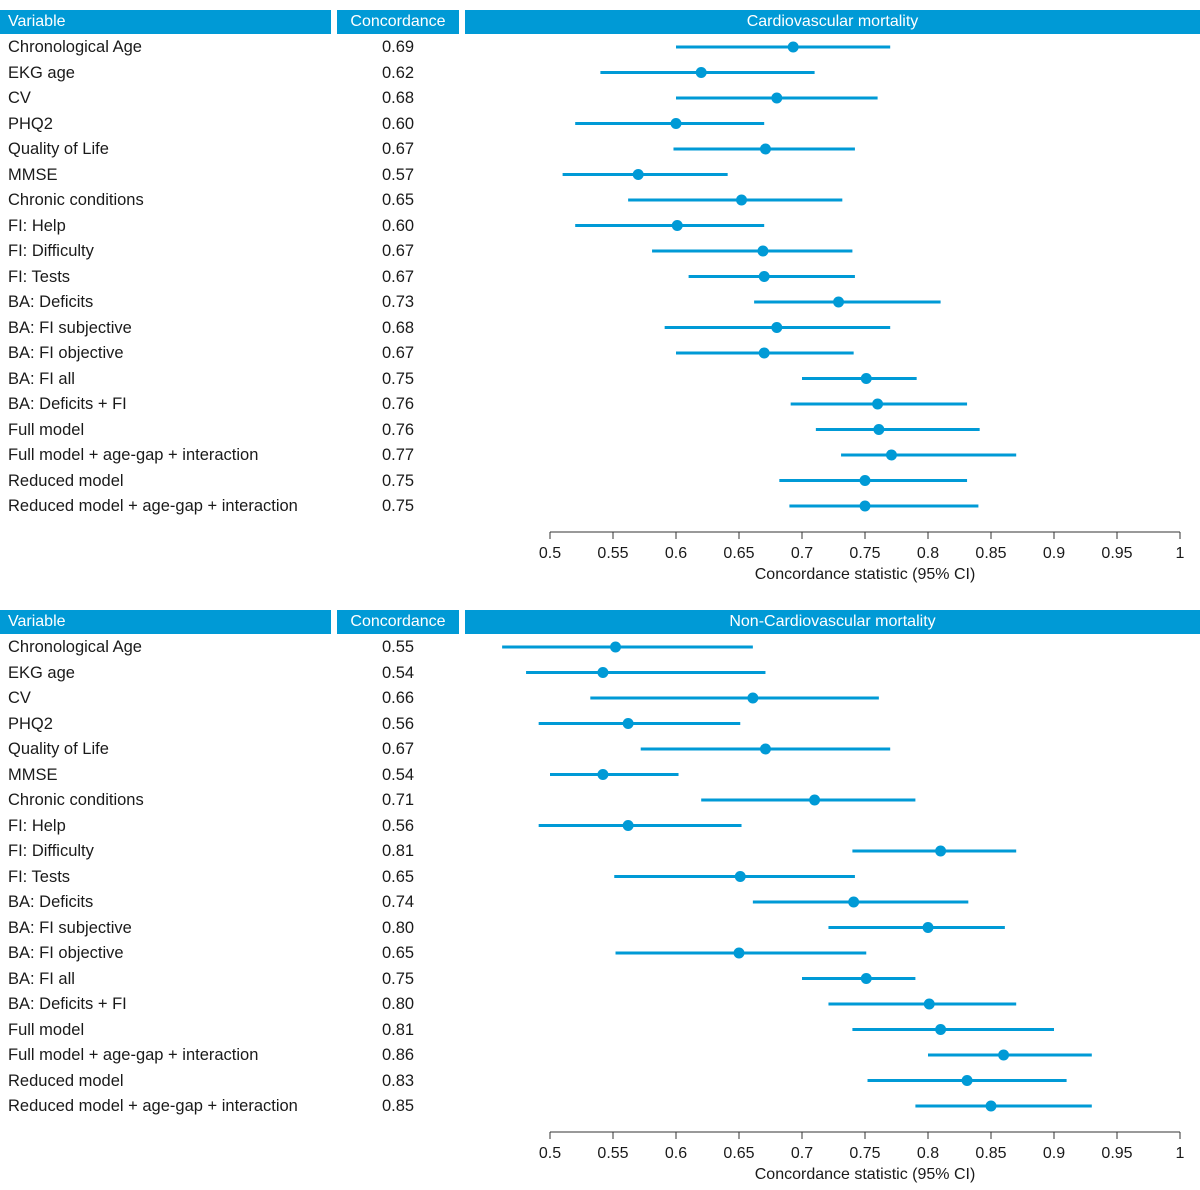 This screenshot has width=1200, height=1190. Describe the element at coordinates (398, 1106) in the screenshot. I see `row-concordance-value: 0.85` at that location.